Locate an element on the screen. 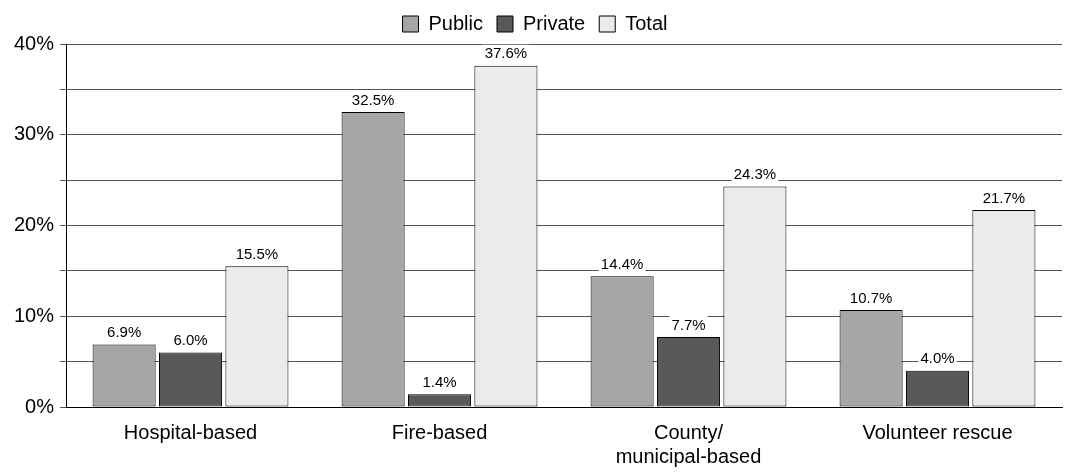 Image resolution: width=1066 pixels, height=475 pixels. legend-label: Public is located at coordinates (455, 22).